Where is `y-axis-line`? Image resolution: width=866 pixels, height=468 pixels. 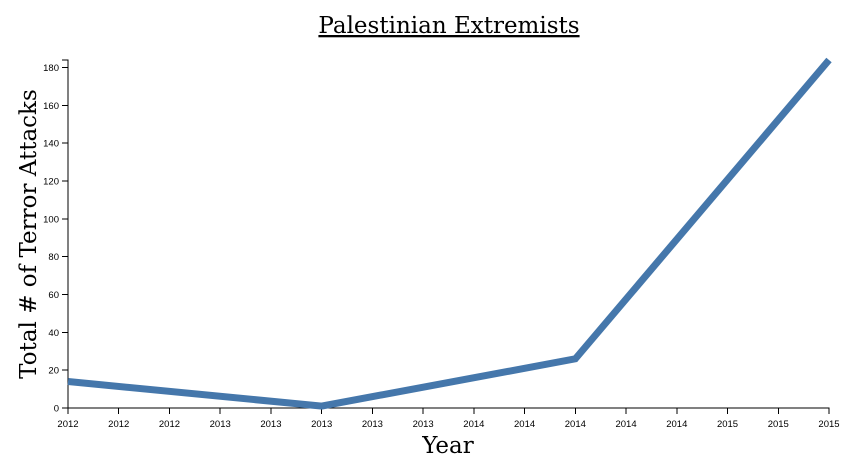 y-axis-line is located at coordinates (65, 234).